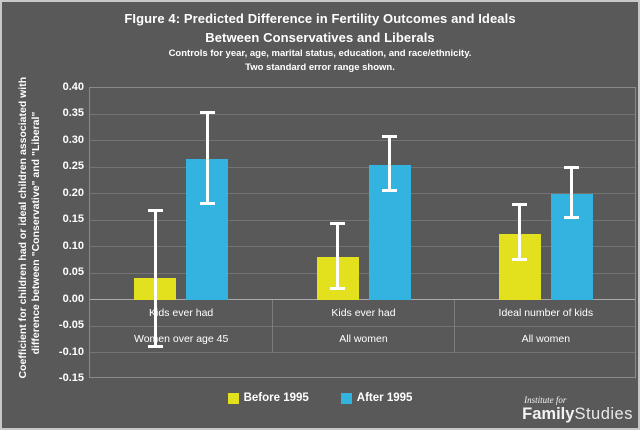 This screenshot has height=430, width=640. What do you see at coordinates (276, 398) in the screenshot?
I see `legend-label: Before 1995` at bounding box center [276, 398].